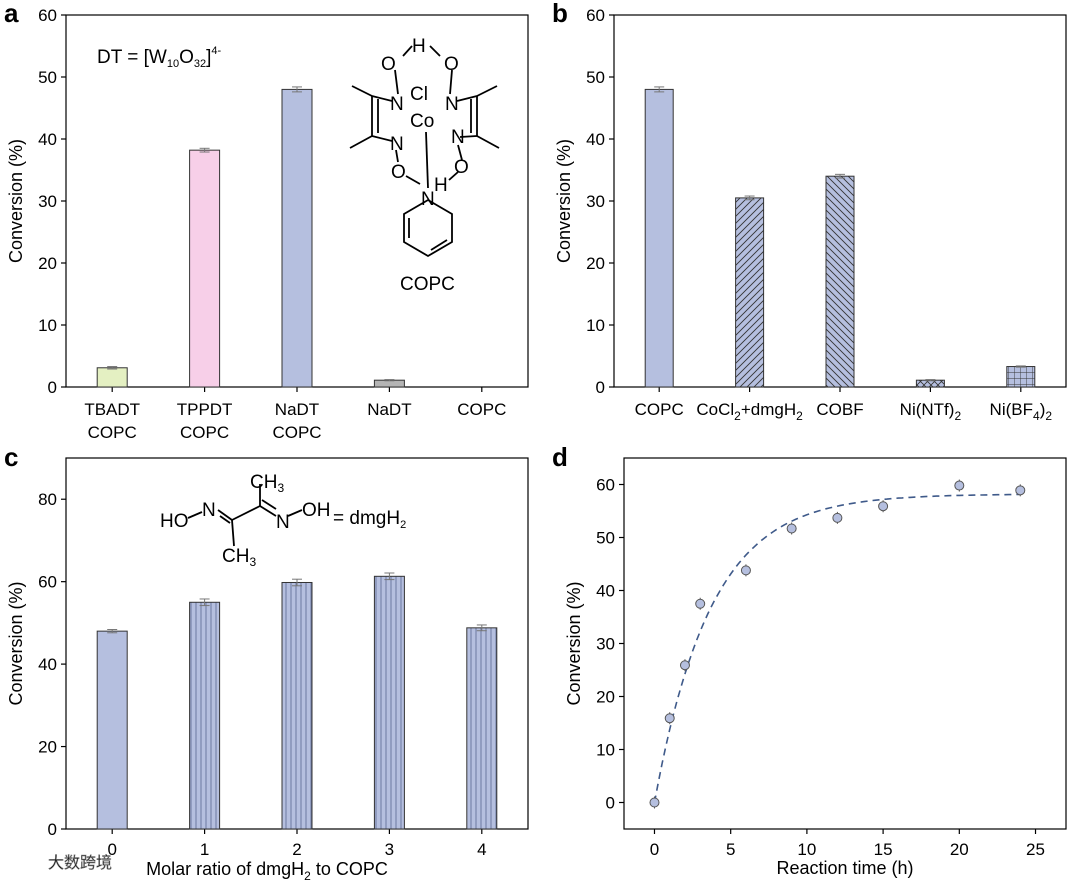  What do you see at coordinates (267, 870) in the screenshot?
I see `panel-c-x-axis-label: Molar ratio of dmgH2 to COPC` at bounding box center [267, 870].